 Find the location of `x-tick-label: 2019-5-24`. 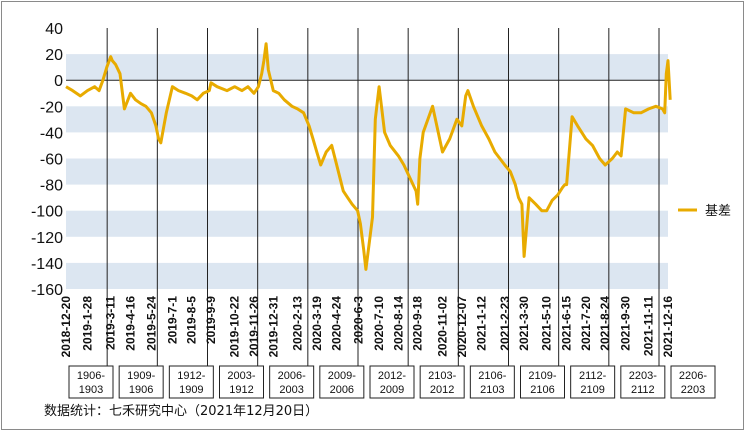

x-tick-label: 2019-5-24 is located at coordinates (151, 323).